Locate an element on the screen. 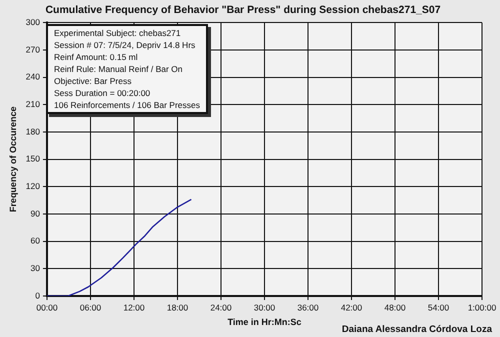 The width and height of the screenshot is (500, 337). y-tick-label: 120 is located at coordinates (33, 185).